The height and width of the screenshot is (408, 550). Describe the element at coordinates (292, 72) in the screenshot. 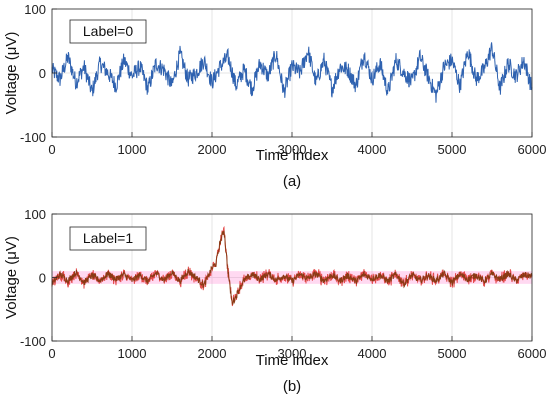

I see `series-line` at that location.